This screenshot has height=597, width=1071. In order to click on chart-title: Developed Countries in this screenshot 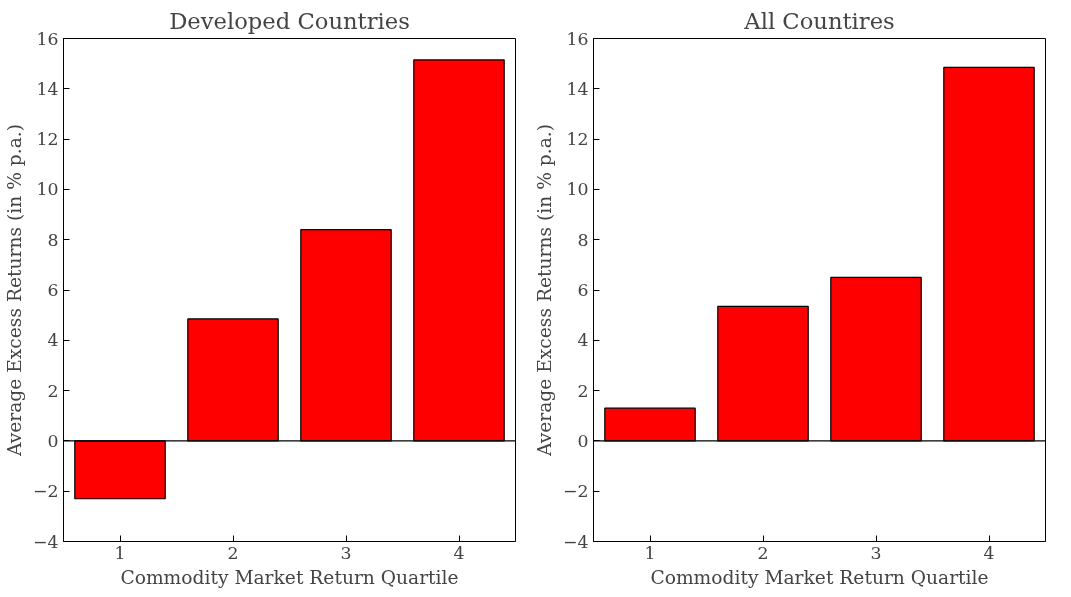, I will do `click(289, 20)`.